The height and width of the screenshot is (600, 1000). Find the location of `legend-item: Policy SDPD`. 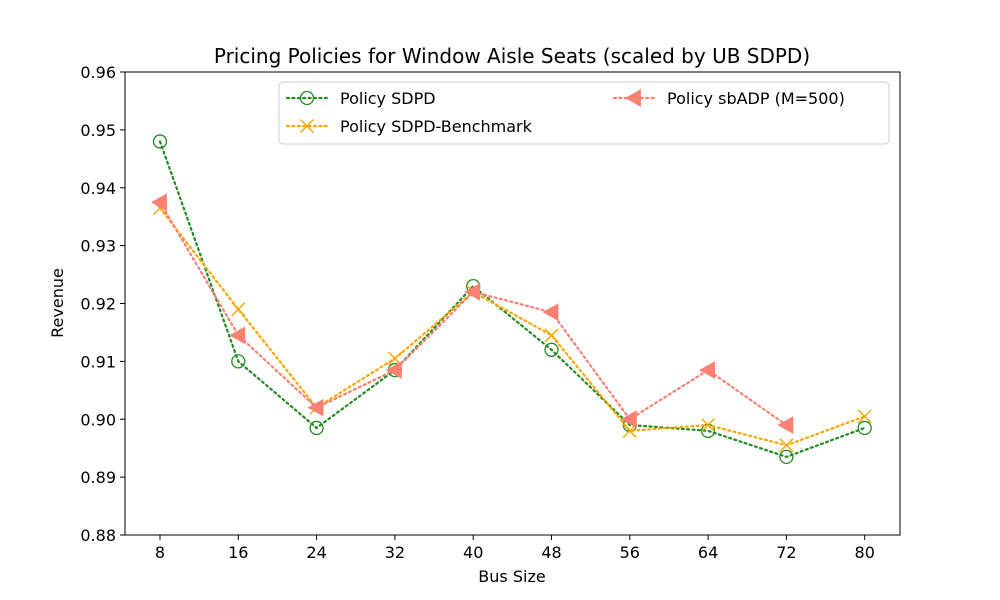

legend-item: Policy SDPD is located at coordinates (360, 98).